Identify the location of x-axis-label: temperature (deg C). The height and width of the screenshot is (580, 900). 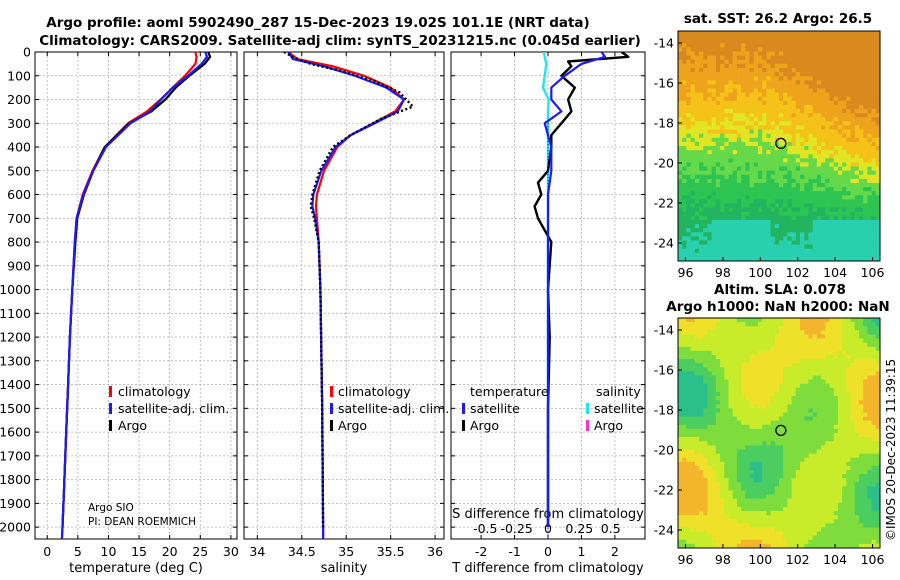
(136, 568).